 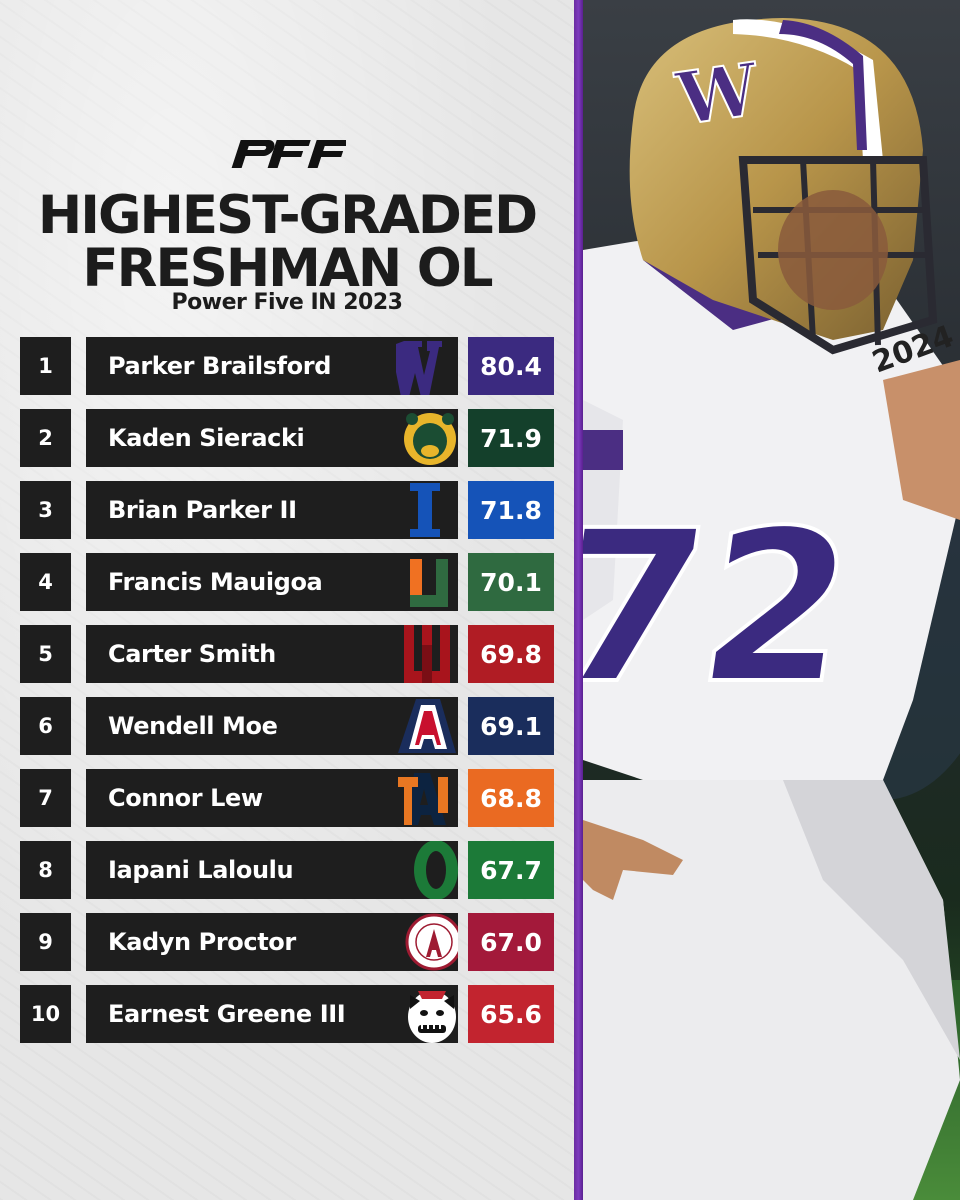 I want to click on player-bar: Iapani Laloulu, so click(x=272, y=870).